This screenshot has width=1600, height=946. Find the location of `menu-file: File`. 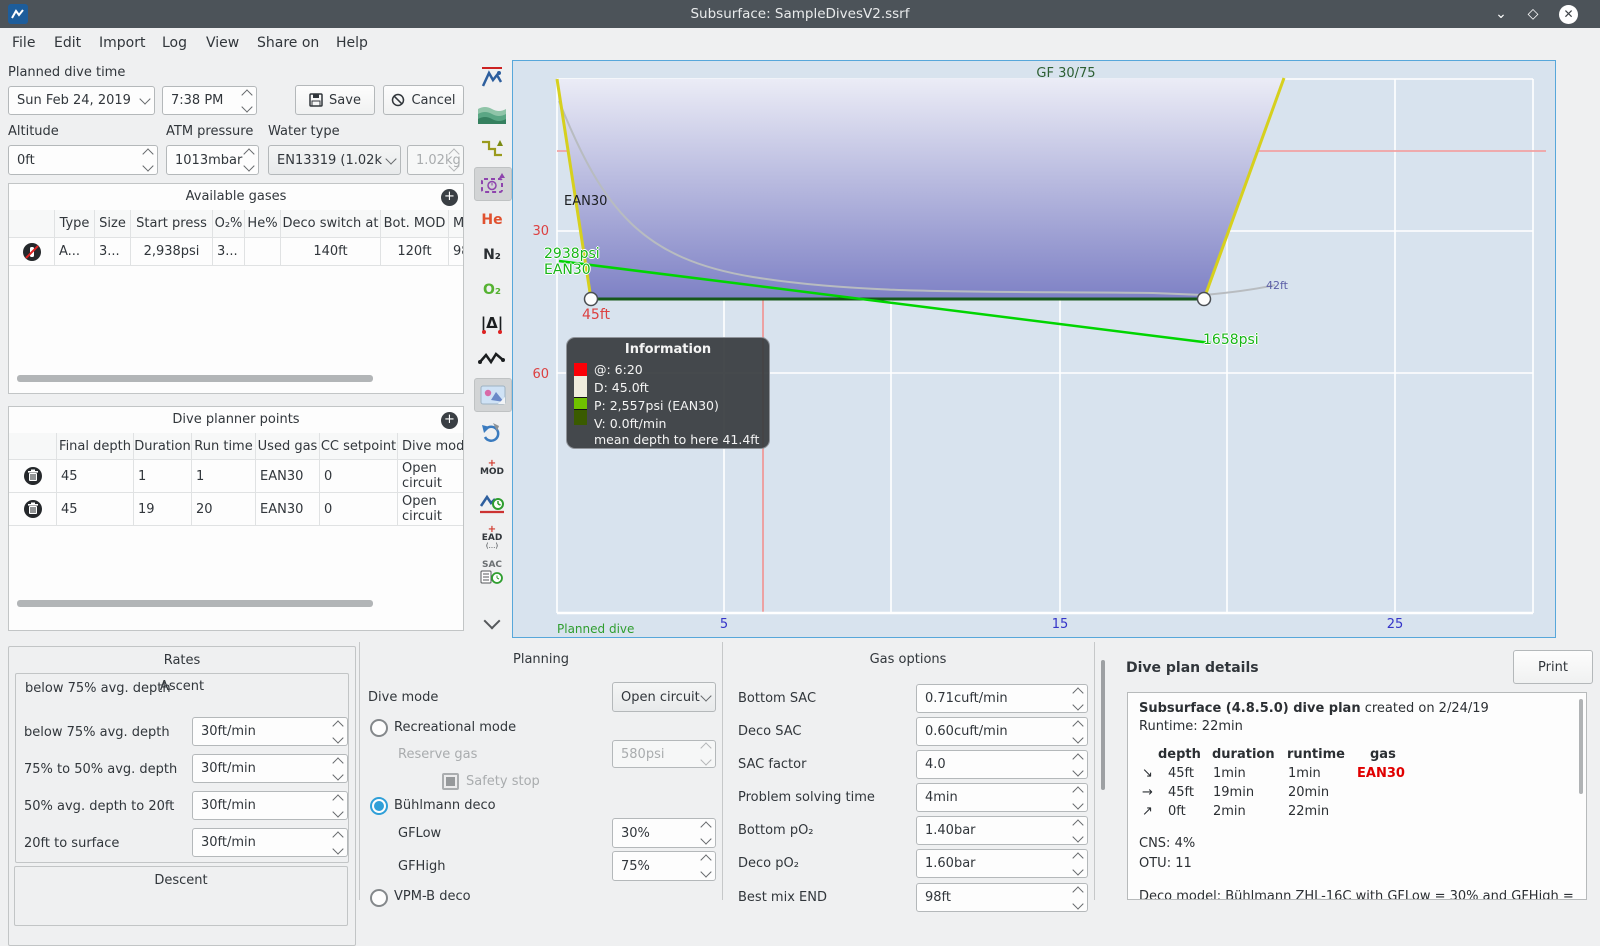

menu-file: File is located at coordinates (24, 43).